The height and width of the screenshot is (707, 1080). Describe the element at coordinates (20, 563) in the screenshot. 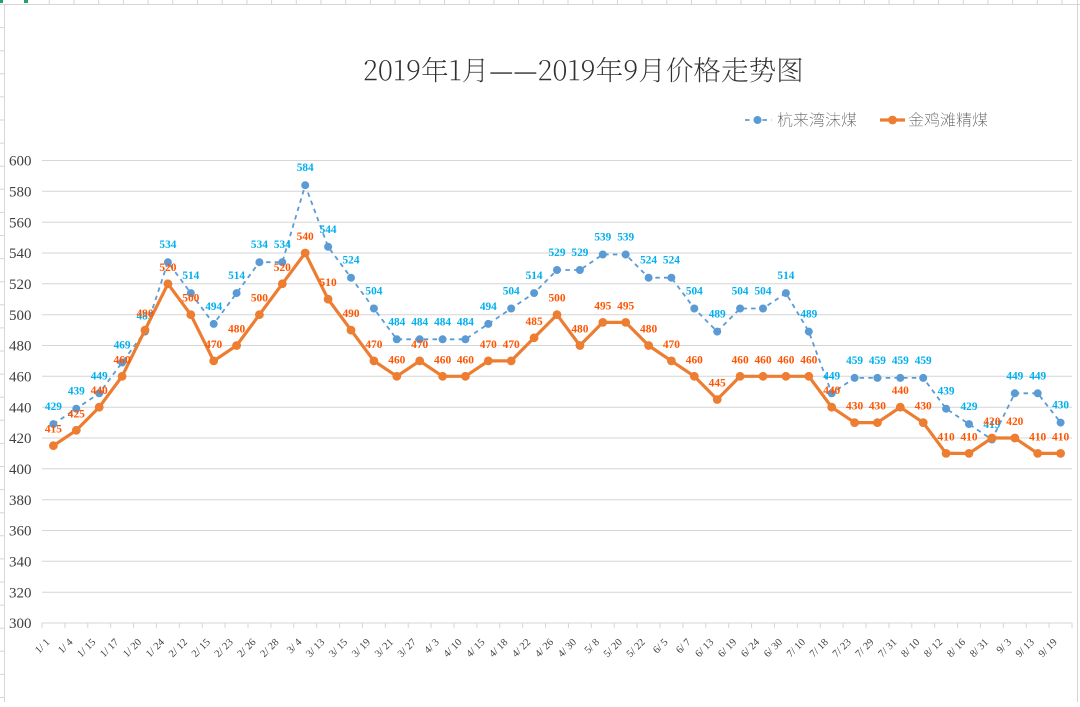

I see `svg-text: 340` at that location.